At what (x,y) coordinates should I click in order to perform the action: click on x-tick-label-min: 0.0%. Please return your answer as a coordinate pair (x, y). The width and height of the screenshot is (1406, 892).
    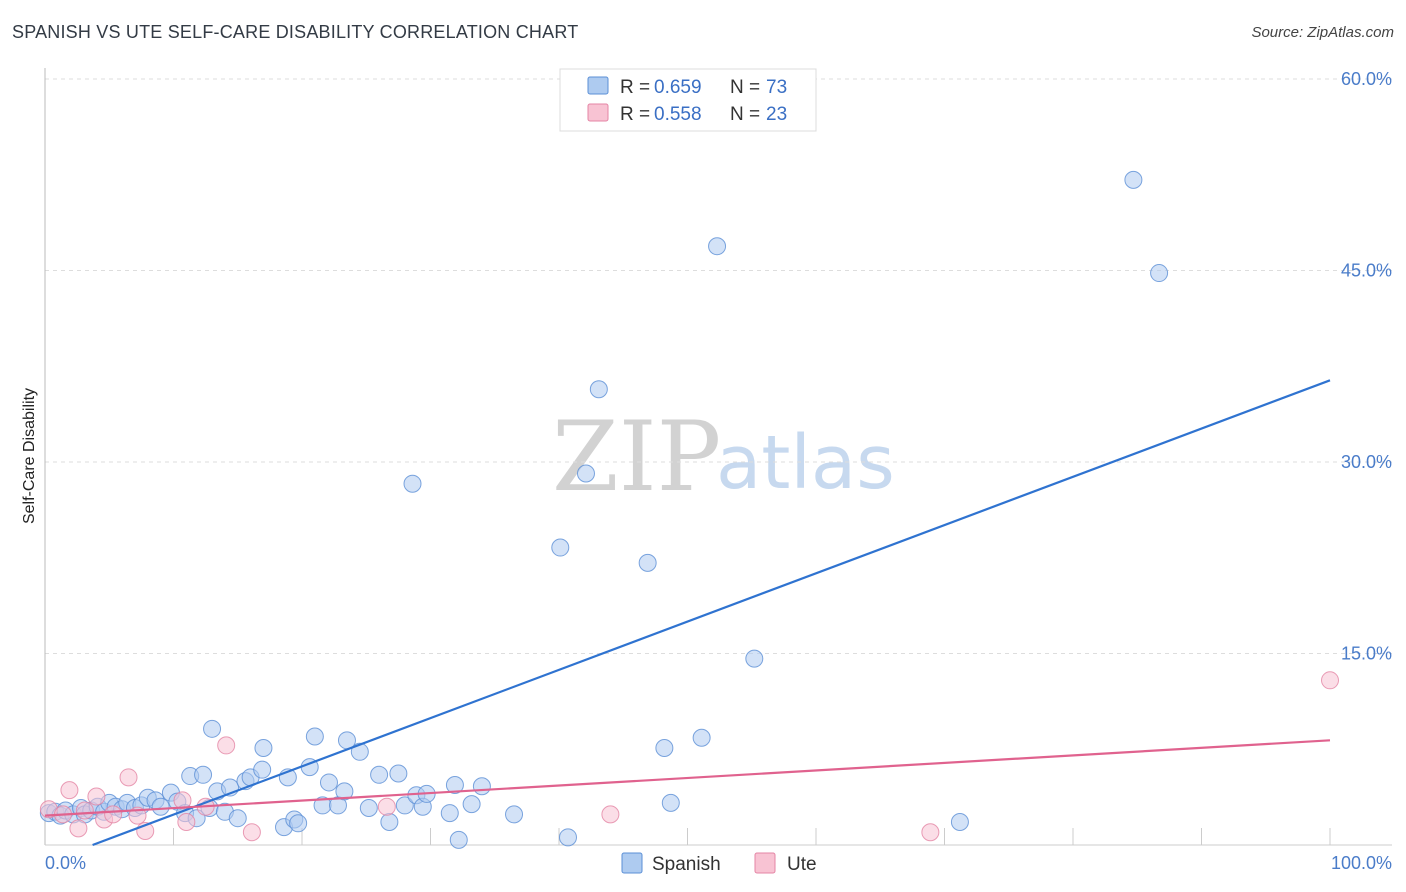
    Looking at the image, I should click on (65, 863).